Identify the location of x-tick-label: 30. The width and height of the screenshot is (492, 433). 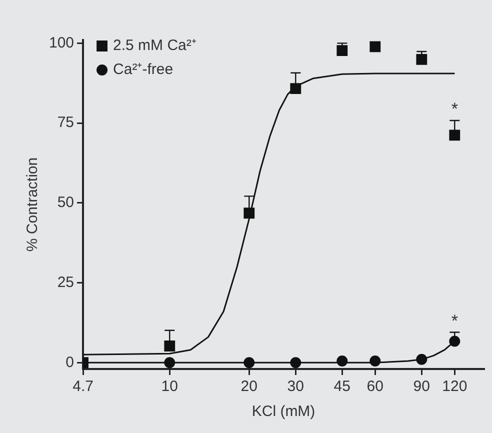
(295, 387).